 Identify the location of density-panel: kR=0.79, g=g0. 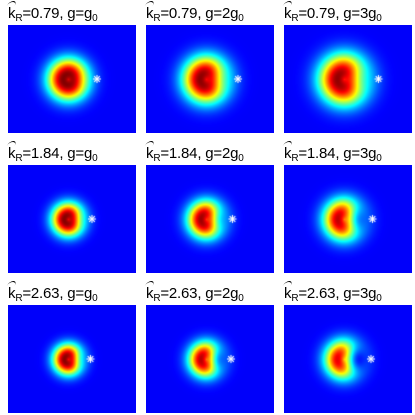
(72, 68).